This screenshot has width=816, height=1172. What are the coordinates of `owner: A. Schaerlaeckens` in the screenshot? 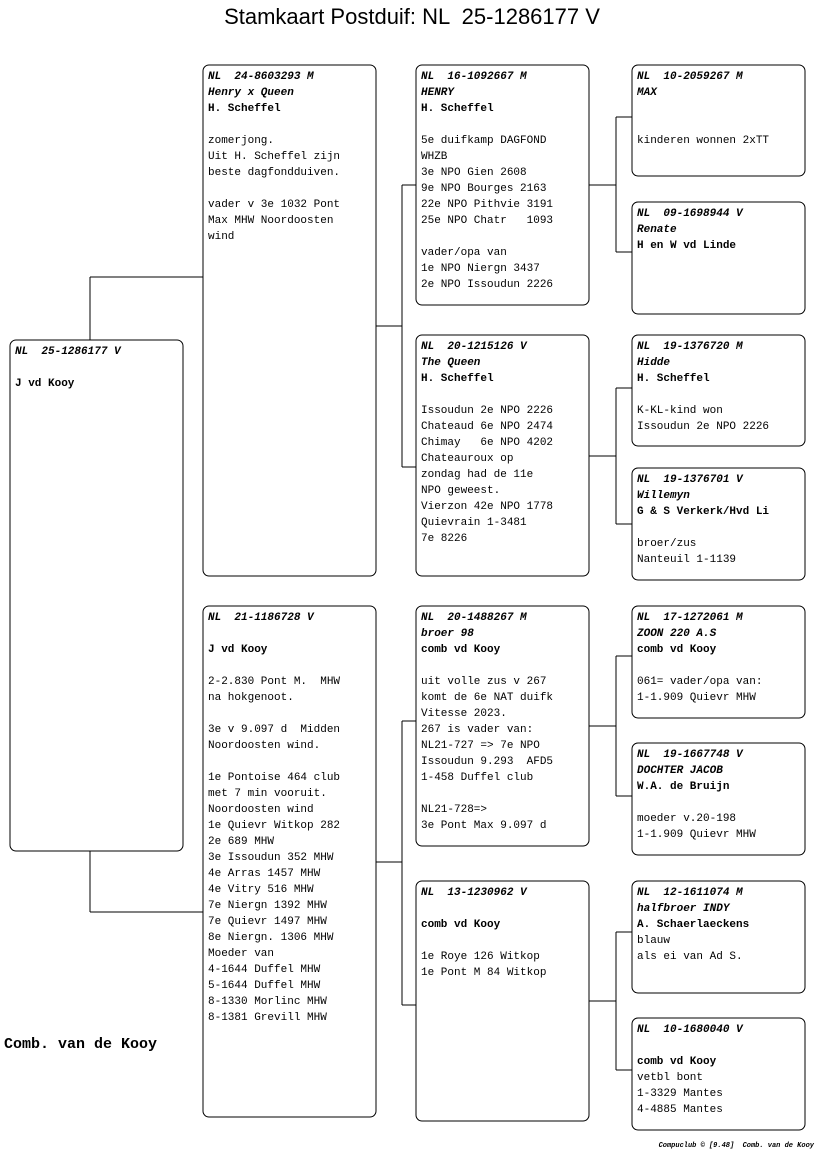 It's located at (693, 925).